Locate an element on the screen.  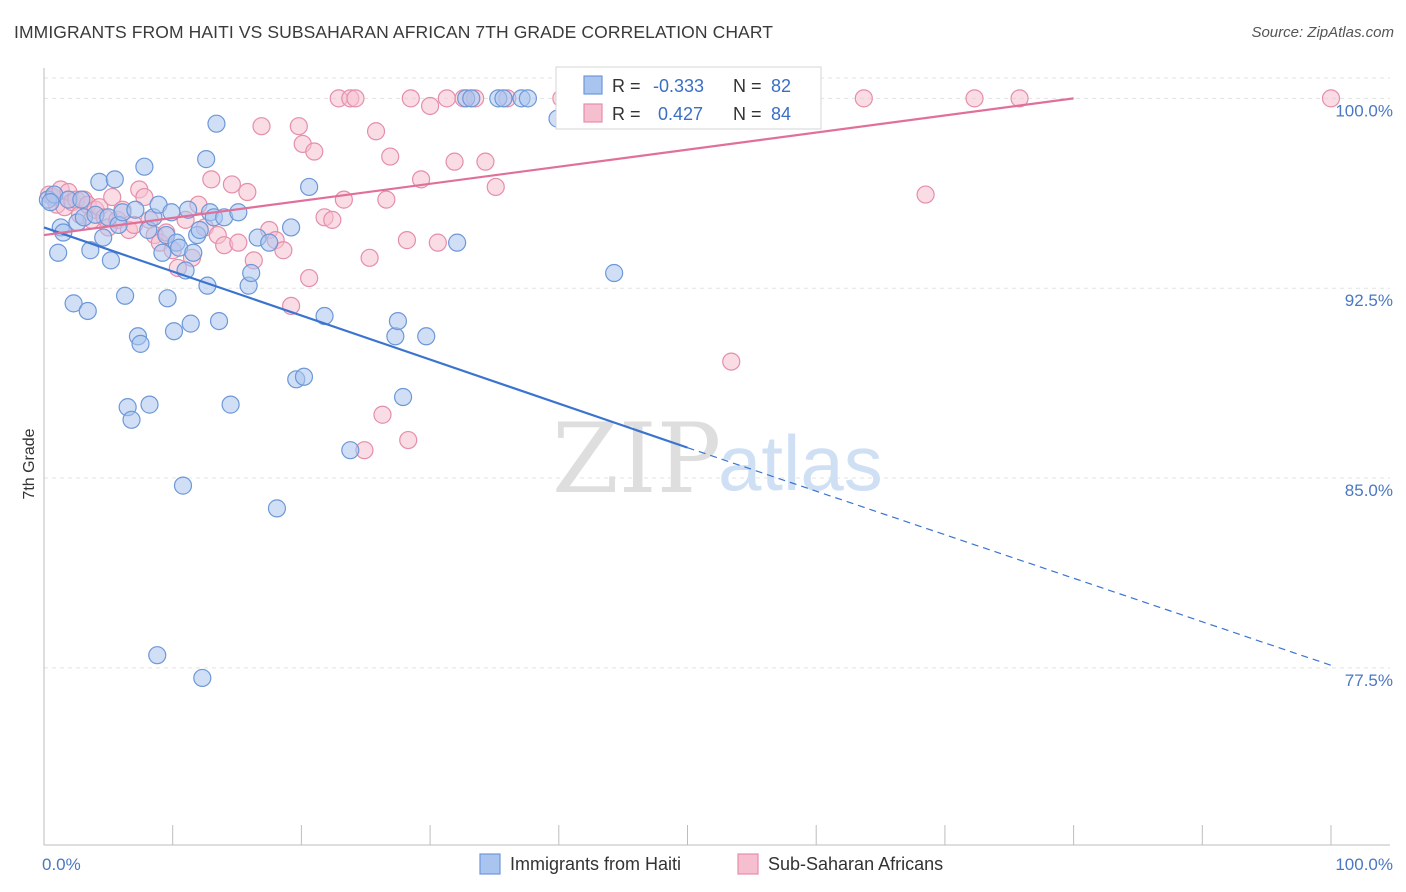
watermark-atlas: atlas is located at coordinates (800, 463).